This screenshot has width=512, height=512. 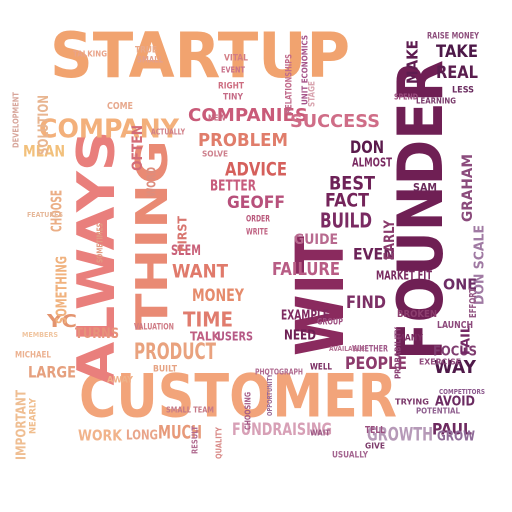 What do you see at coordinates (195, 440) in the screenshot?
I see `word-result: RESULT` at bounding box center [195, 440].